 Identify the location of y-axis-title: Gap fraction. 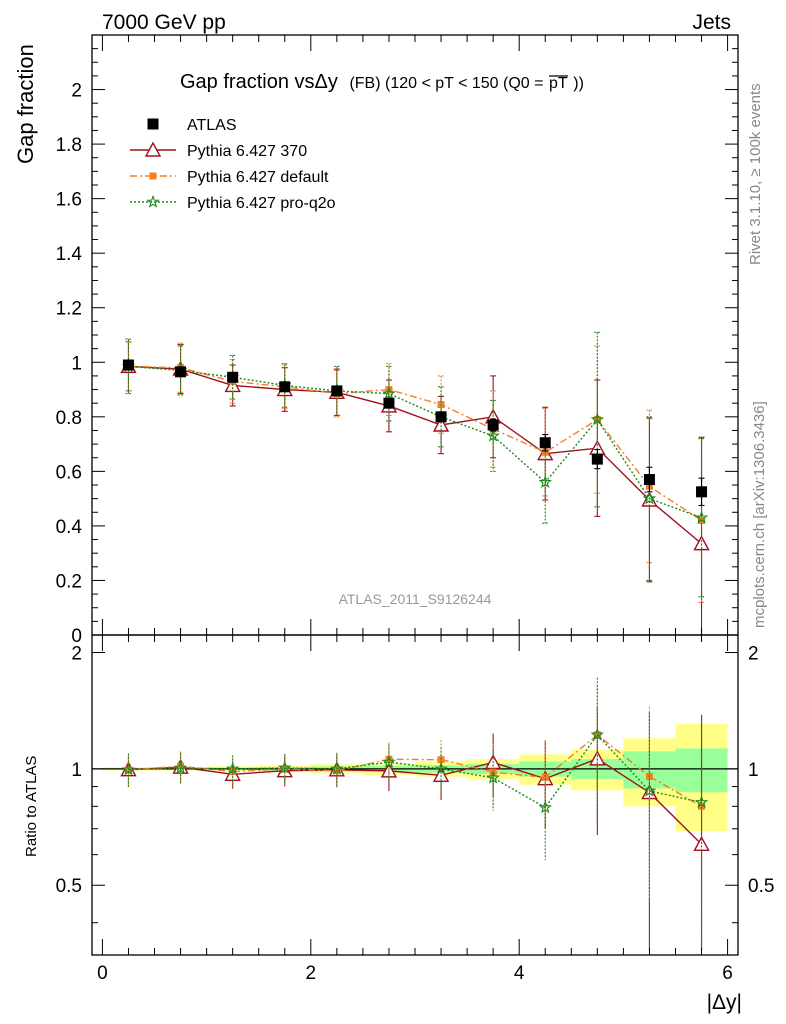
(25, 104).